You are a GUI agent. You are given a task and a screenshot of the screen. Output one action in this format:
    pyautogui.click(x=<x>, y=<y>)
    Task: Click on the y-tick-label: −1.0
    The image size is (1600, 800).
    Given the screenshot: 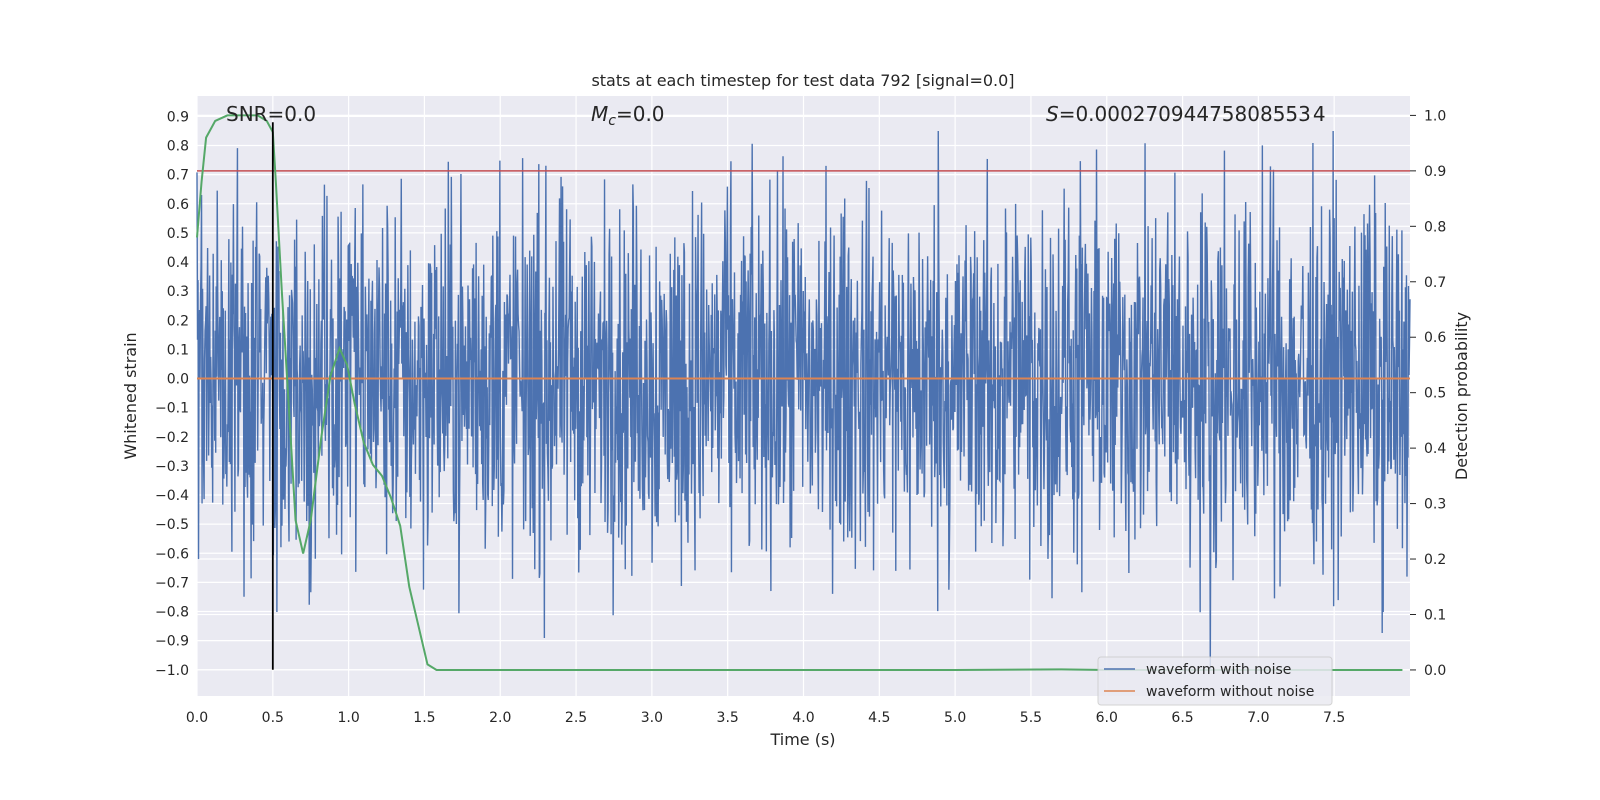 What is the action you would take?
    pyautogui.click(x=172, y=671)
    